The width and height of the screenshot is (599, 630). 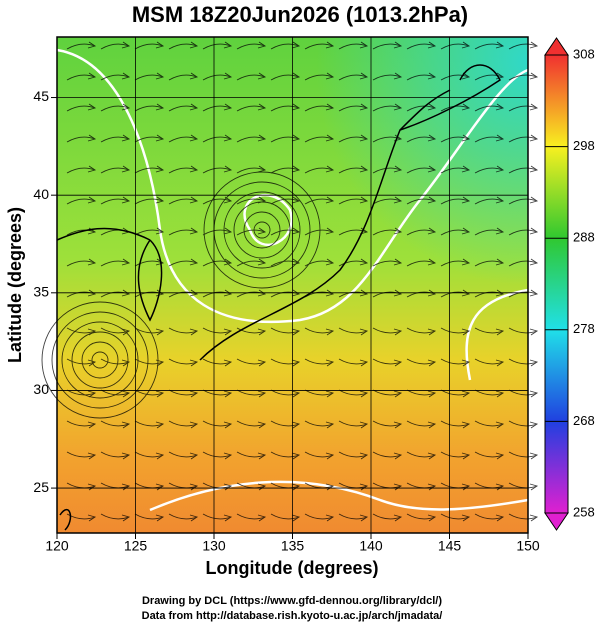 I want to click on x-tick-label: 150, so click(x=528, y=546).